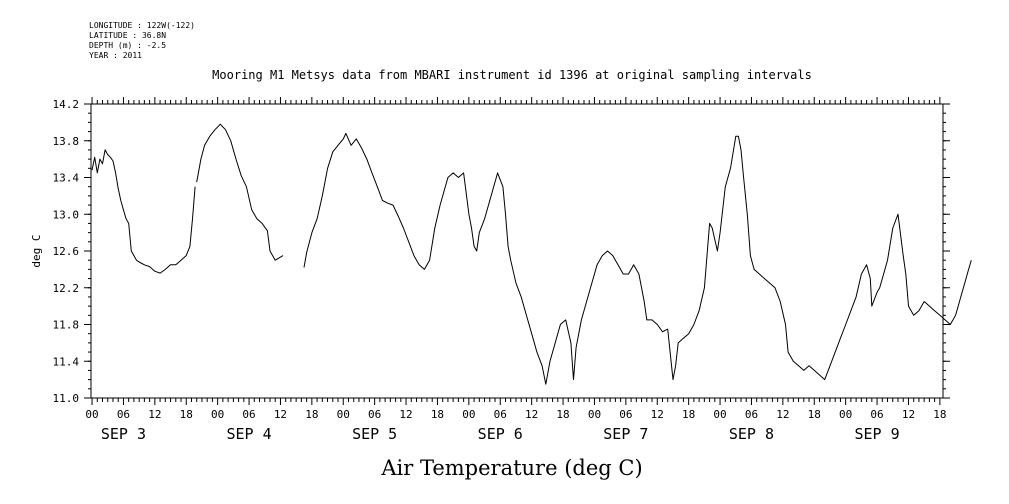 This screenshot has height=504, width=1009. What do you see at coordinates (248, 434) in the screenshot?
I see `day-label: SEP 4` at bounding box center [248, 434].